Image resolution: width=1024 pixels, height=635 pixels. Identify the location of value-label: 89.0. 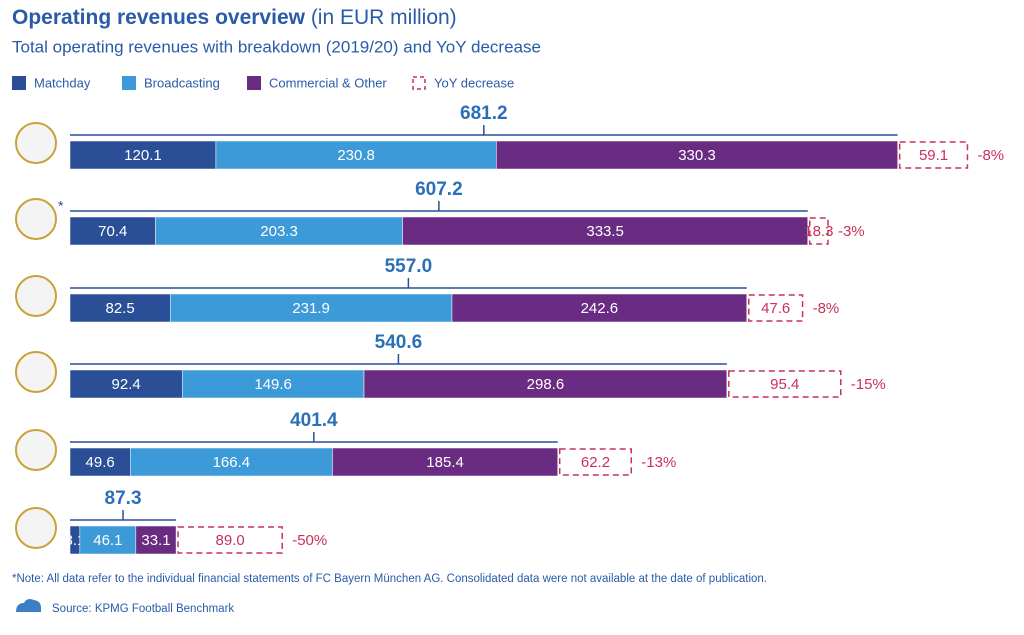
(230, 540).